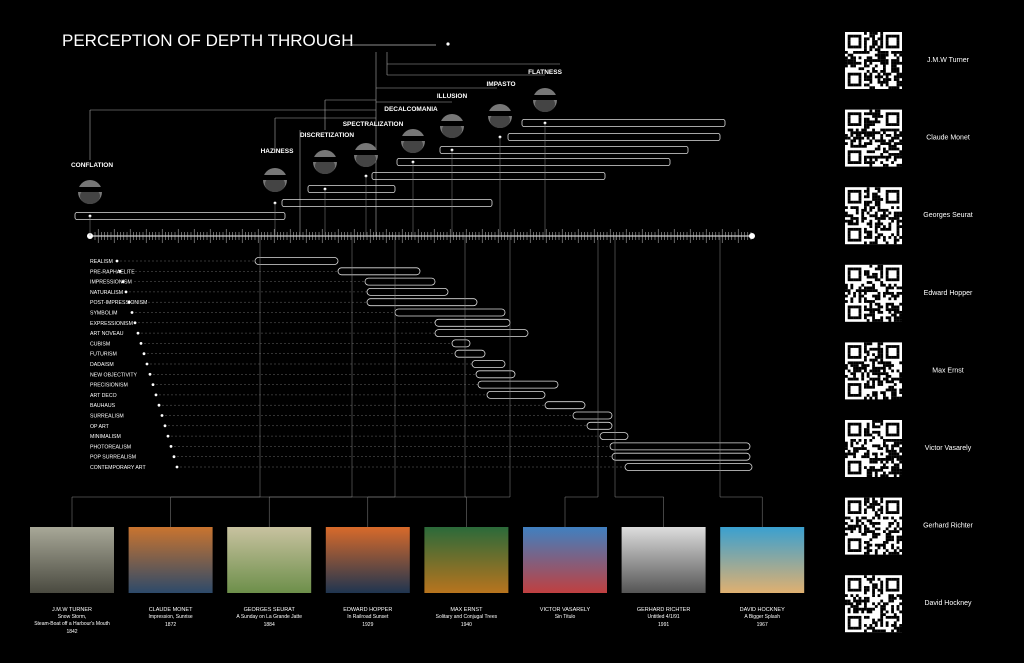 This screenshot has width=1024, height=663. I want to click on title: PERCEPTION OF DEPTH THROUGH, so click(208, 40).